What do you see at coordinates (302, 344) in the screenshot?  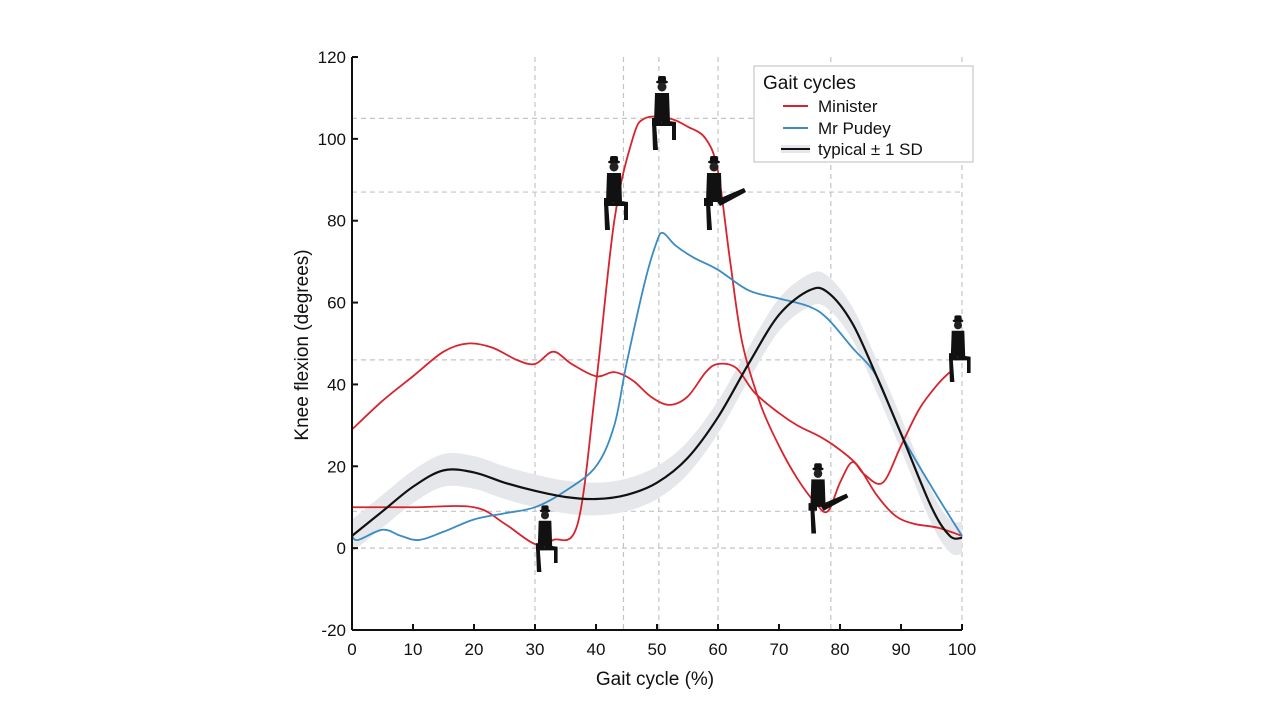 I see `y-axis-title: Knee flexion (degrees)` at bounding box center [302, 344].